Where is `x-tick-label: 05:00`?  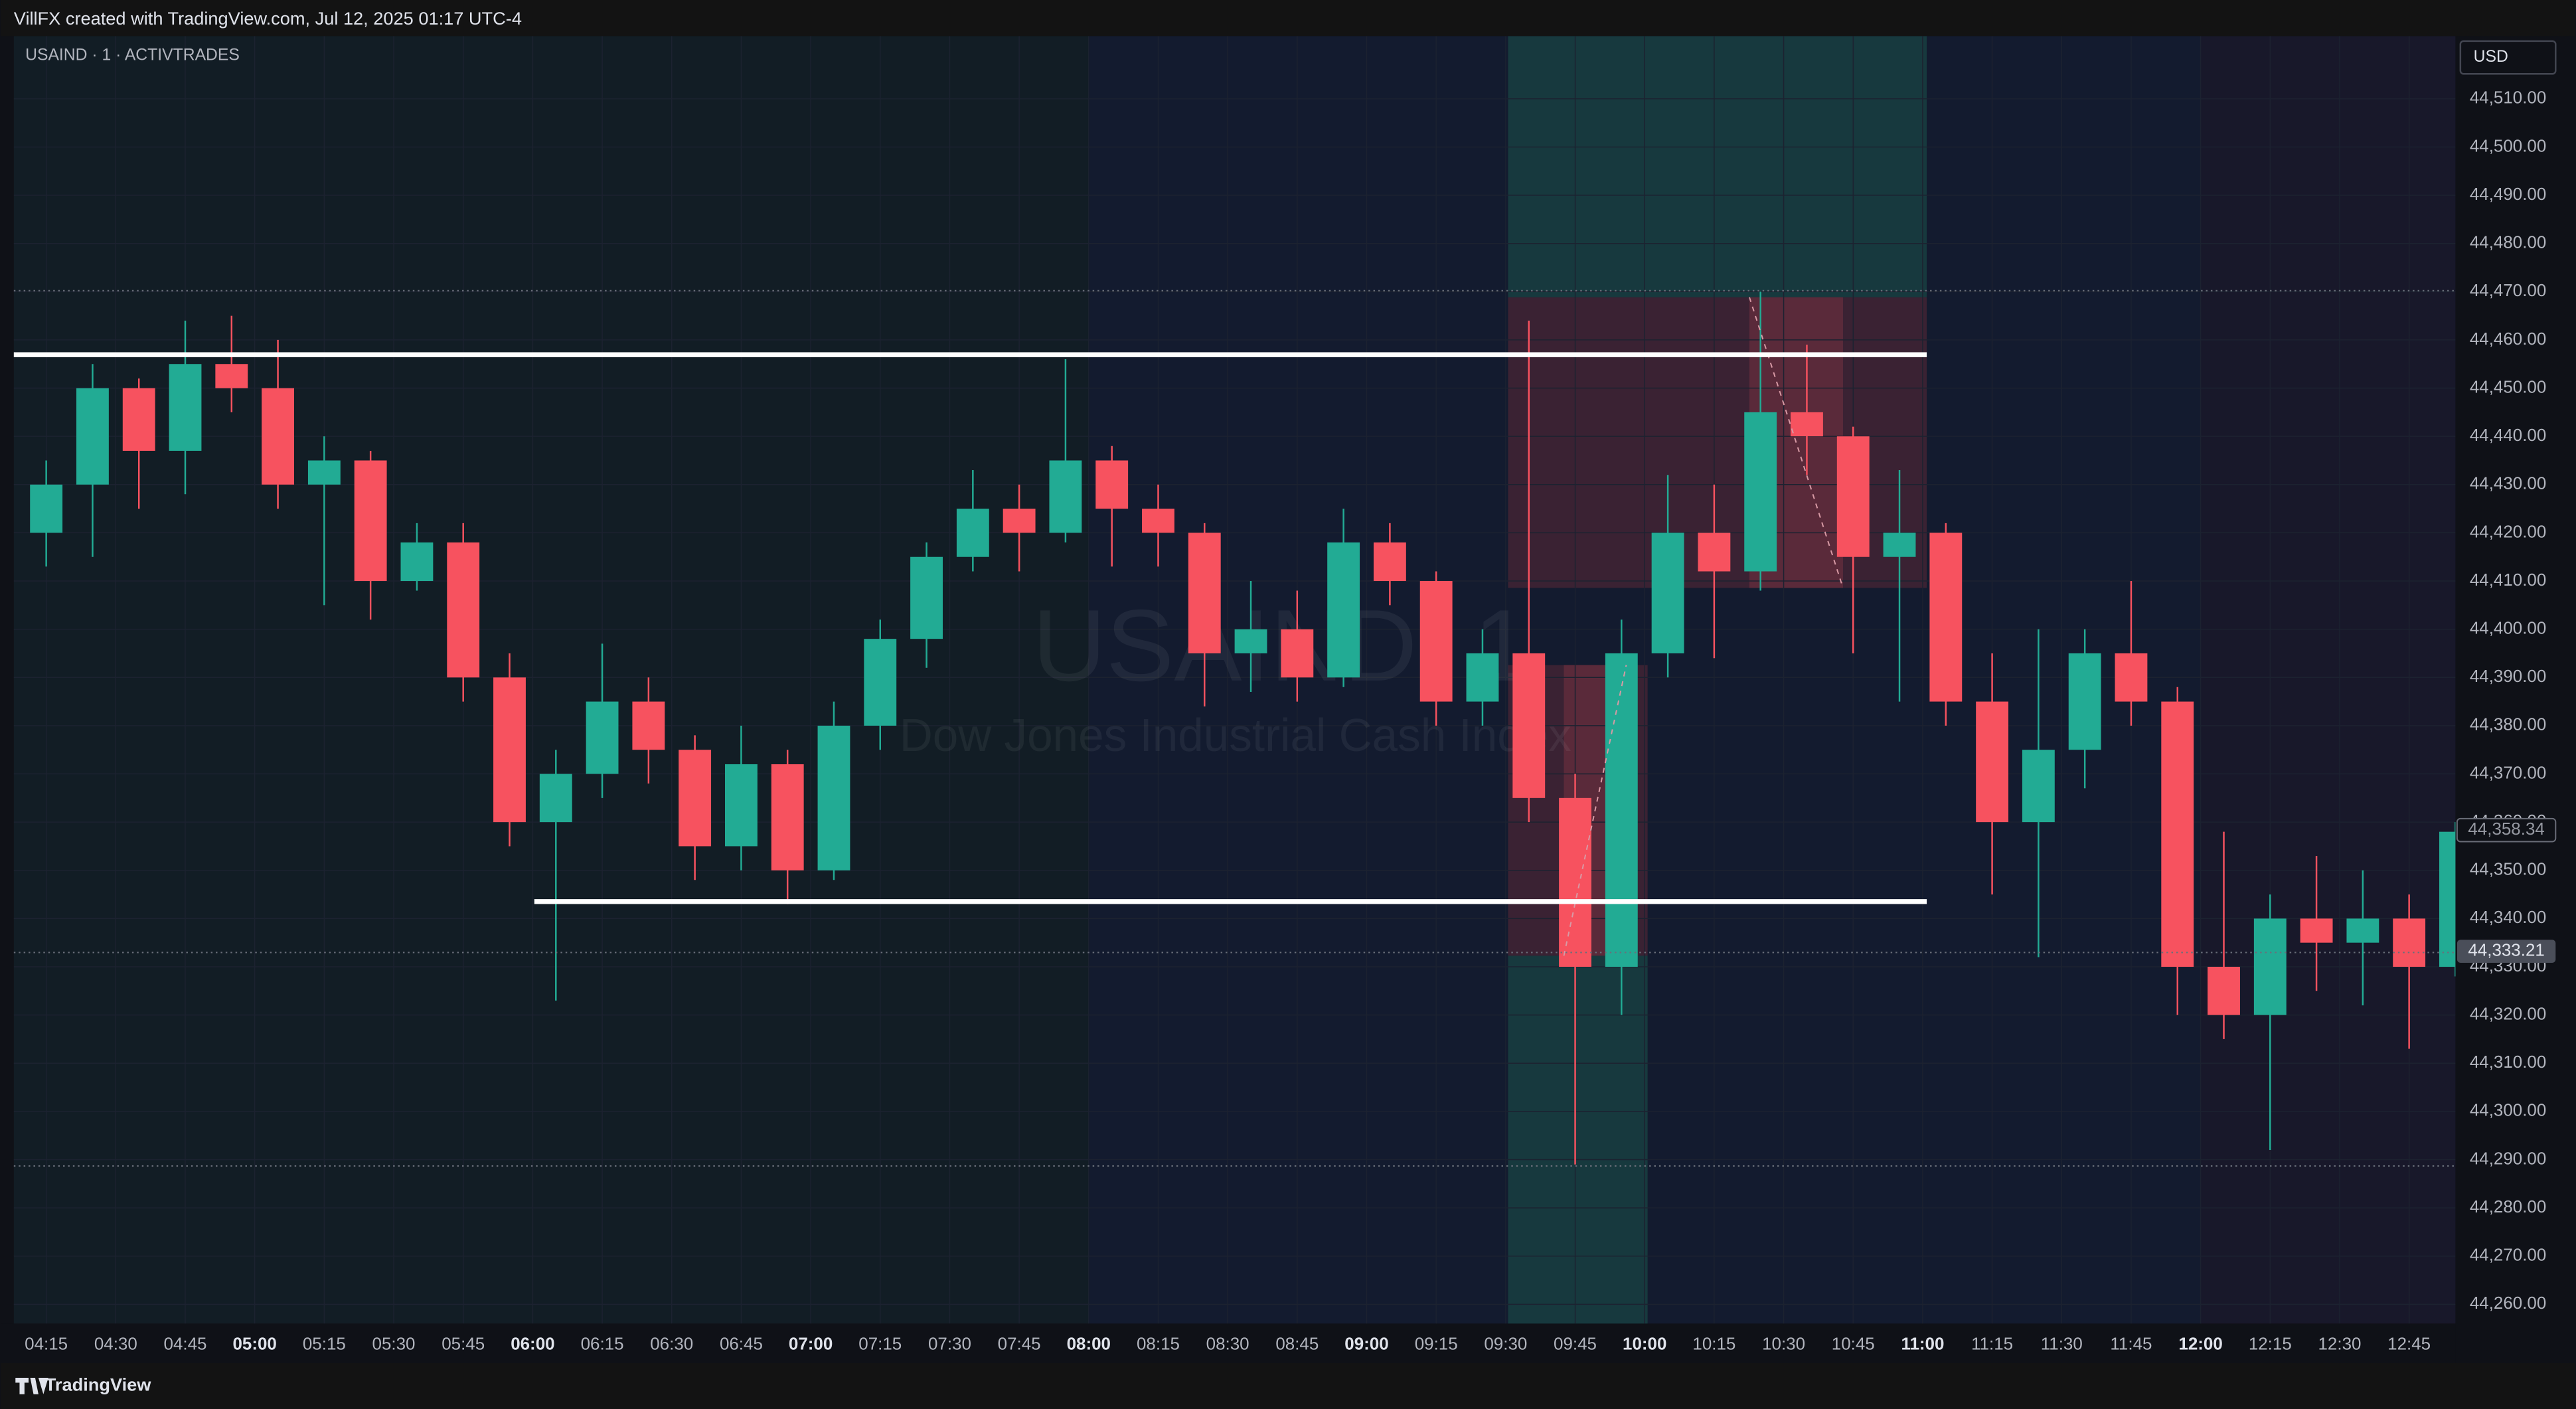
x-tick-label: 05:00 is located at coordinates (254, 1343).